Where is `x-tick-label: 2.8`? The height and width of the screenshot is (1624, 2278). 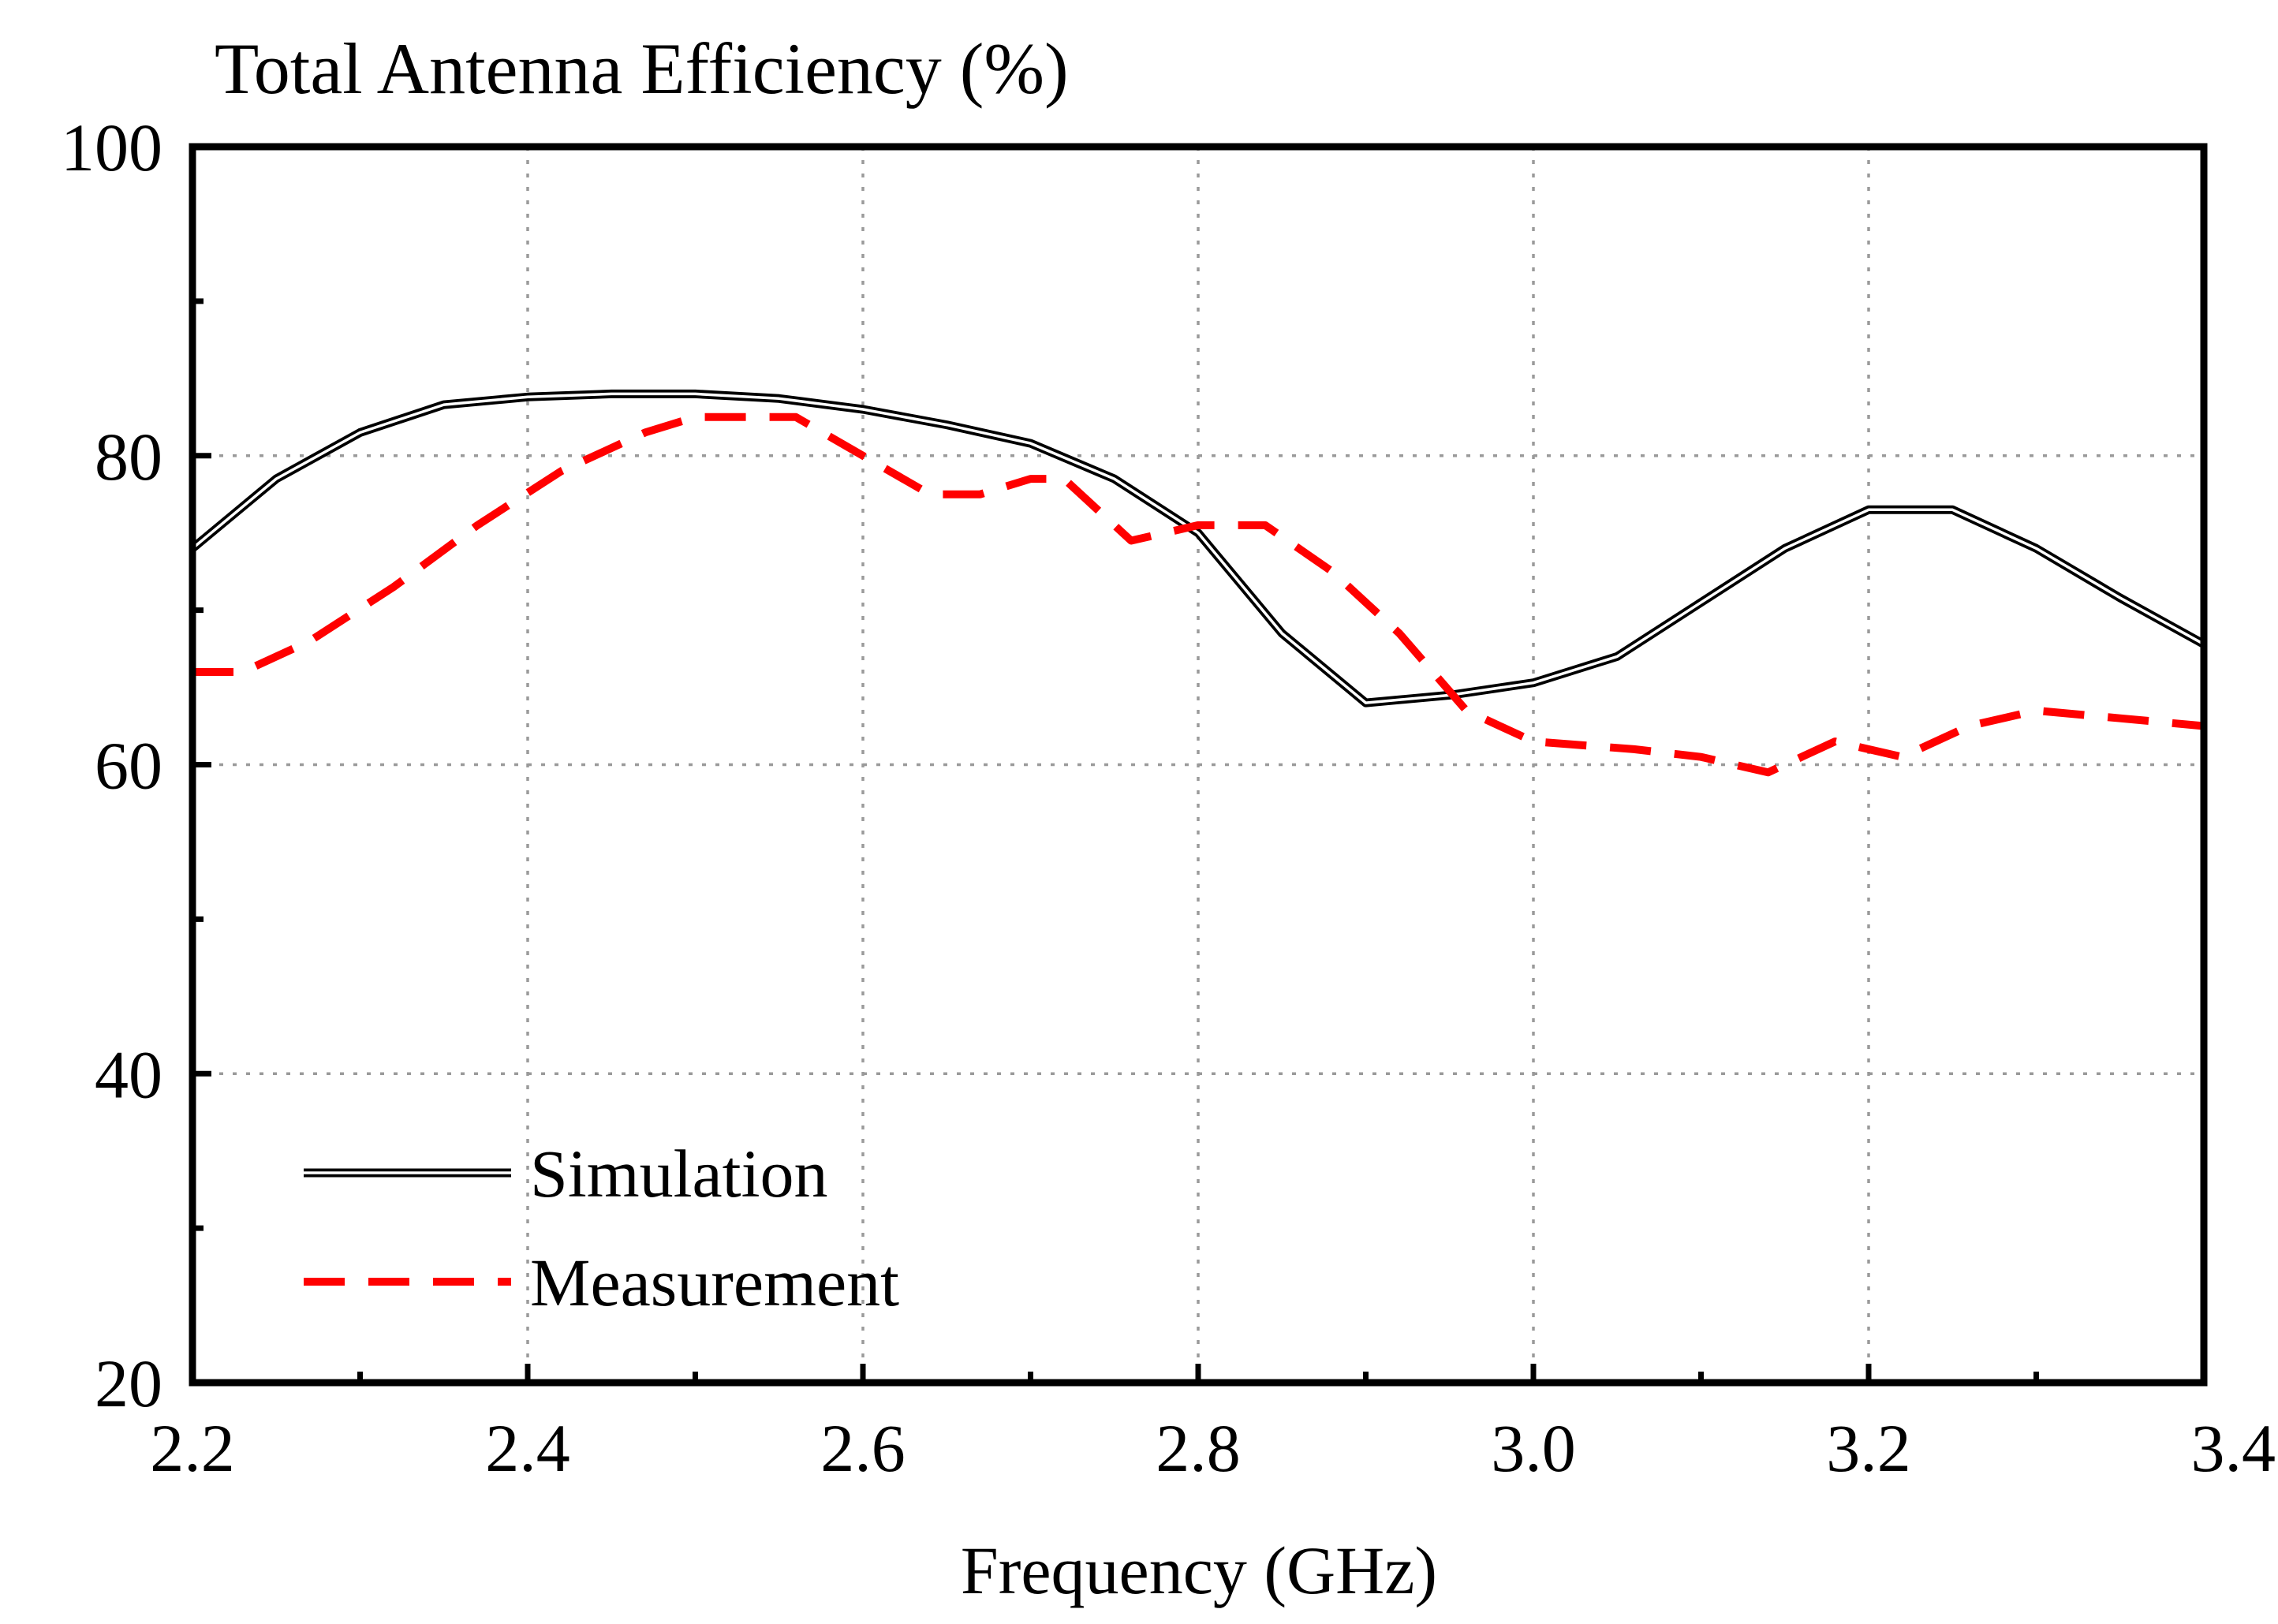
x-tick-label: 2.8 is located at coordinates (1198, 1448).